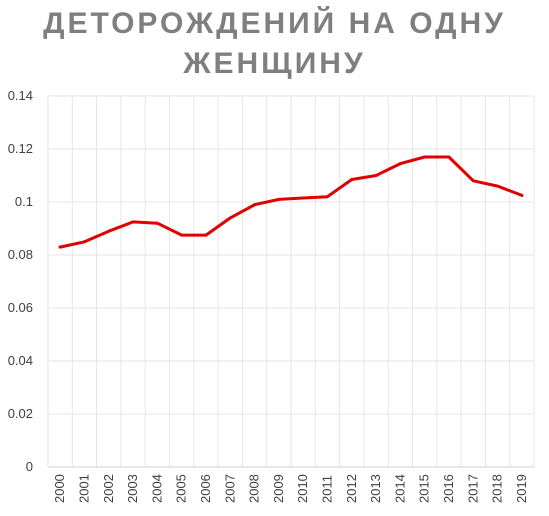  What do you see at coordinates (229, 488) in the screenshot?
I see `x-tick-label: 2007` at bounding box center [229, 488].